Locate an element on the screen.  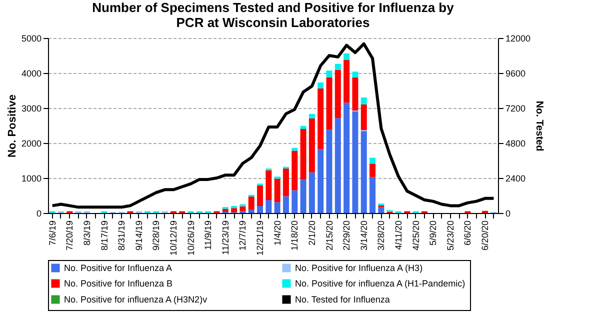
x-tick-label: 7/20/19 is located at coordinates (69, 235).